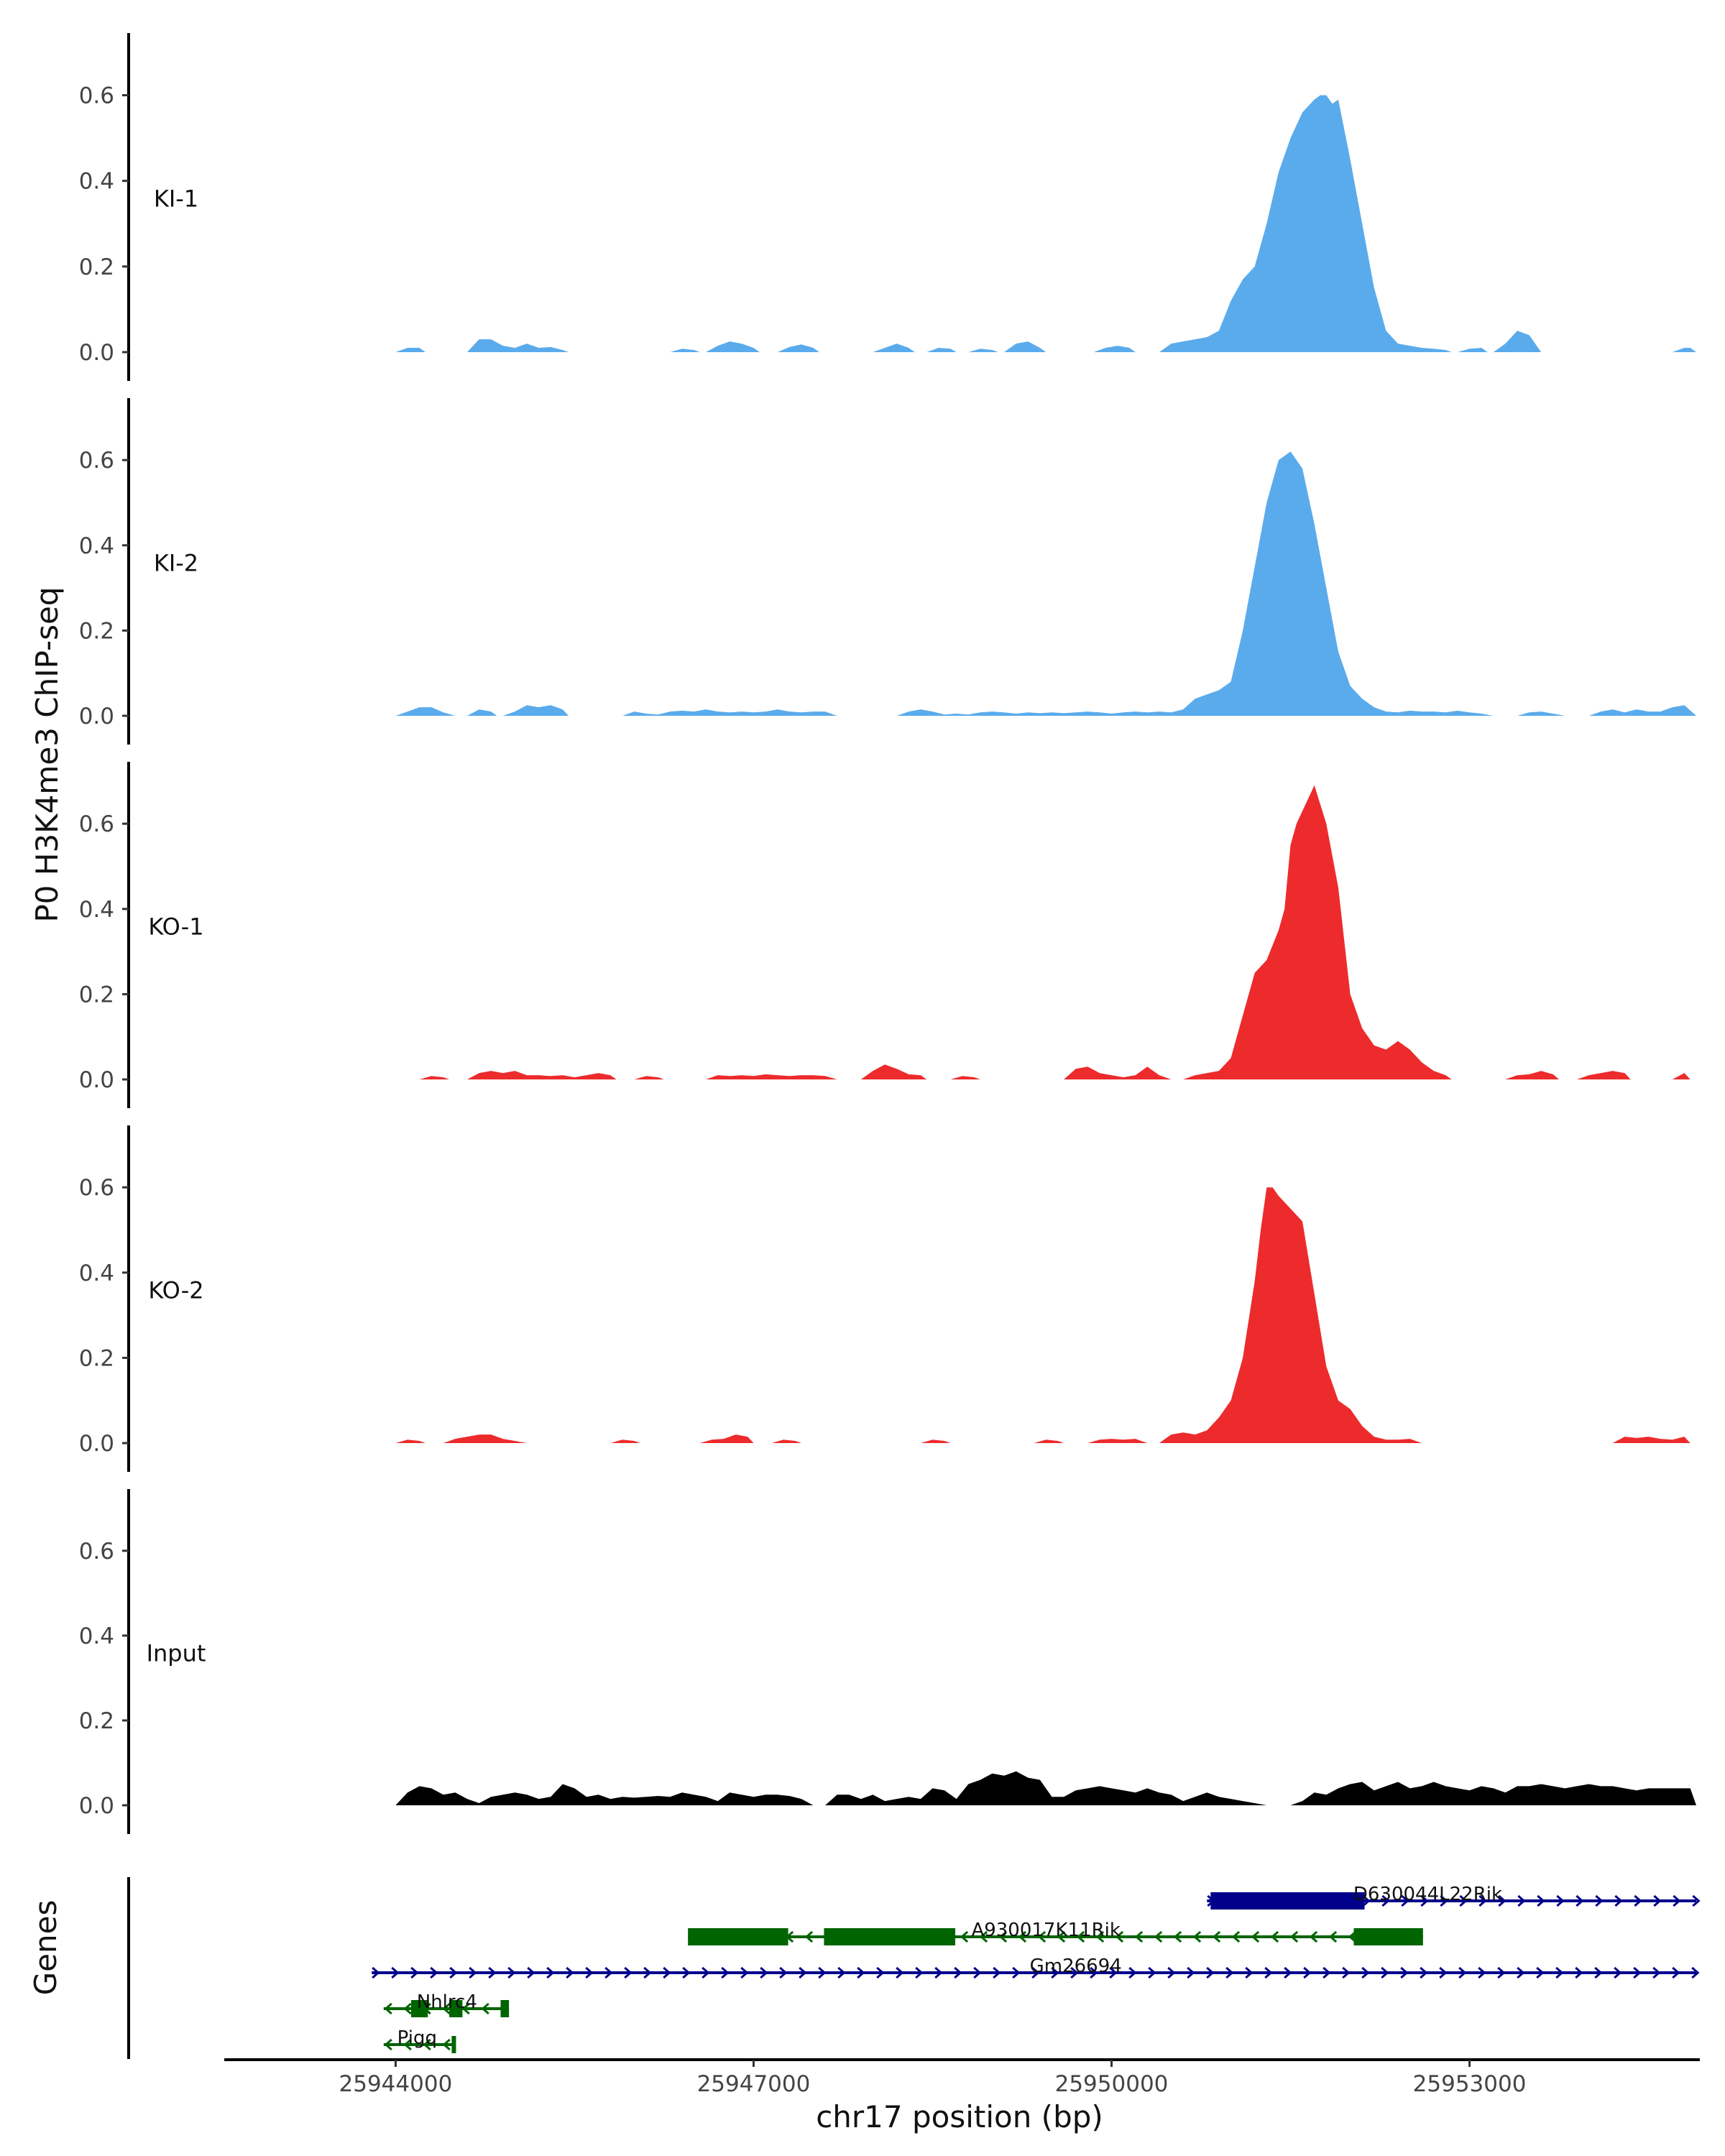  Describe the element at coordinates (176, 562) in the screenshot. I see `track-label: KI-2` at that location.